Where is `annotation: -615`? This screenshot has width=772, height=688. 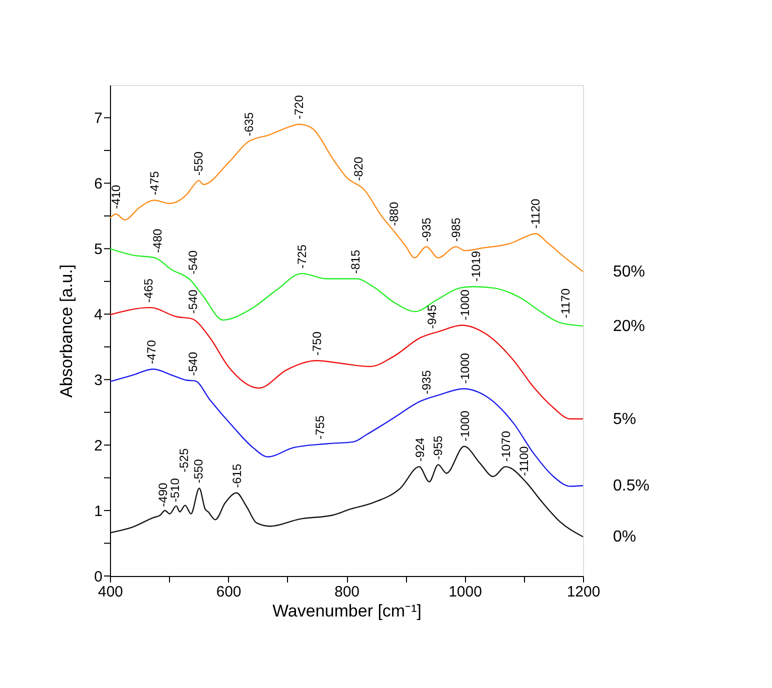
annotation: -615 is located at coordinates (237, 476).